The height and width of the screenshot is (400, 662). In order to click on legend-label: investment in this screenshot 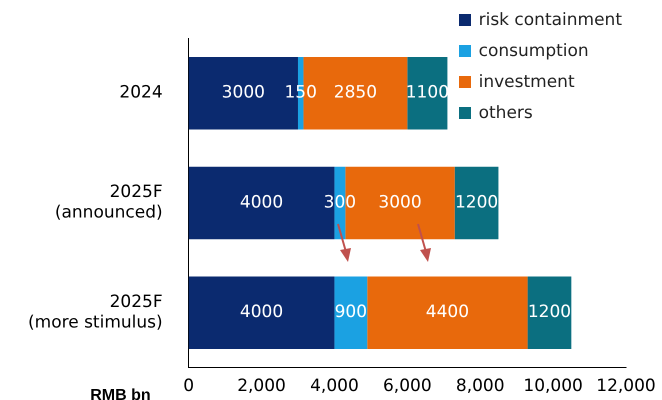, I will do `click(527, 82)`.